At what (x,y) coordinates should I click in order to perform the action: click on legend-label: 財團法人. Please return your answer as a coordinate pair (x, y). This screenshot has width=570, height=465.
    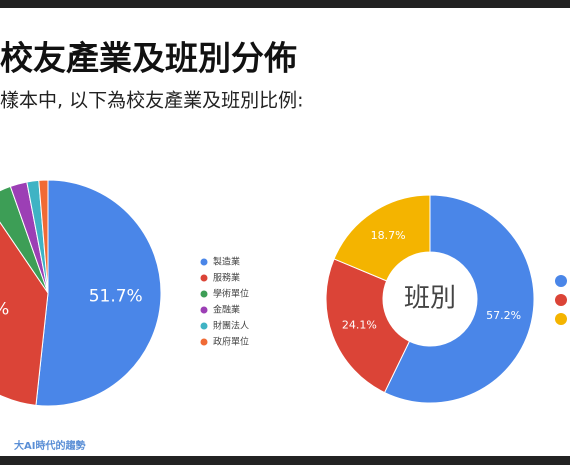
    Looking at the image, I should click on (231, 326).